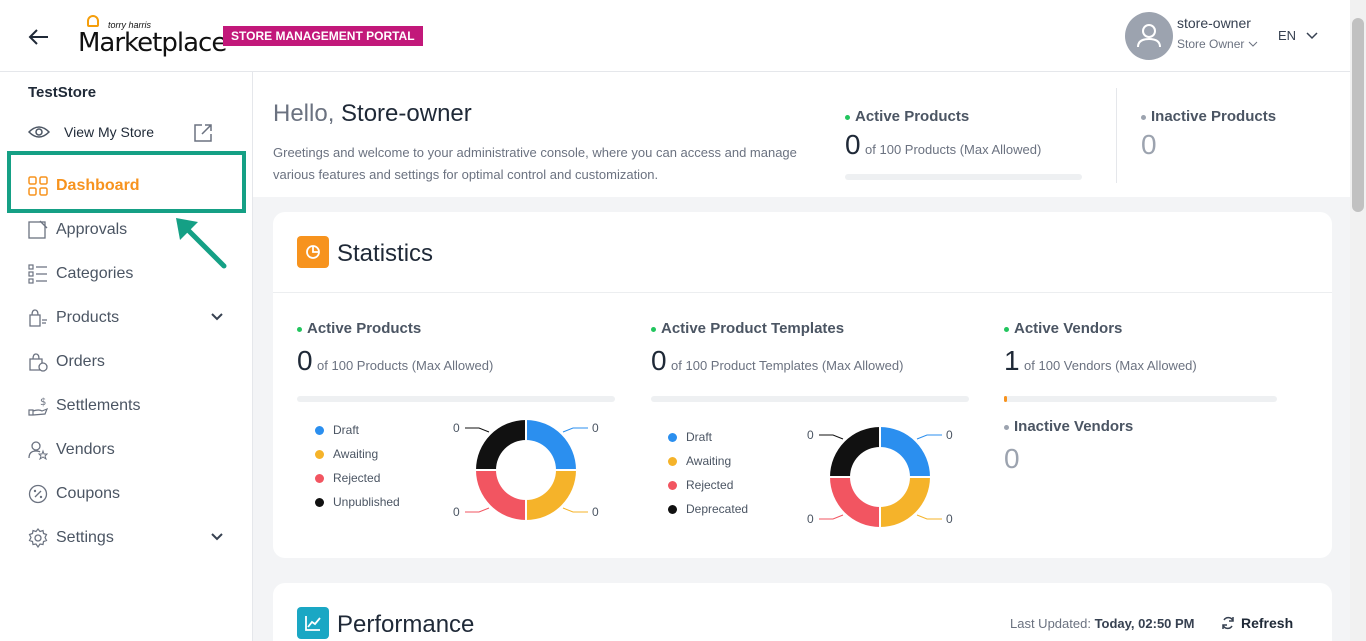 Image resolution: width=1366 pixels, height=641 pixels. I want to click on stat-sub: of 100 Product Templates (Max Allowed), so click(787, 365).